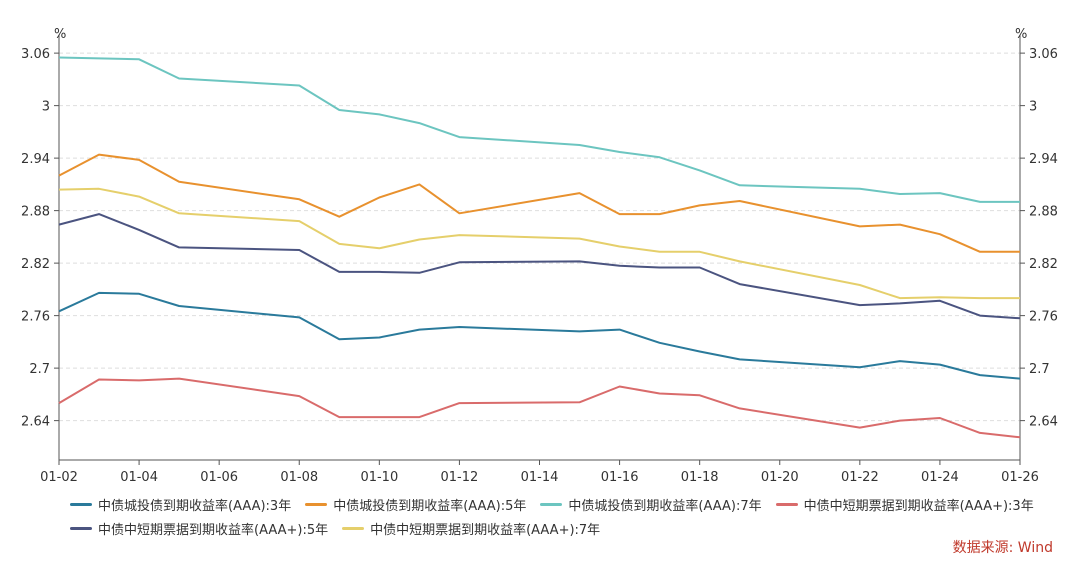 Image resolution: width=1080 pixels, height=563 pixels. I want to click on y-tick-label-left: 3.06, so click(35, 54).